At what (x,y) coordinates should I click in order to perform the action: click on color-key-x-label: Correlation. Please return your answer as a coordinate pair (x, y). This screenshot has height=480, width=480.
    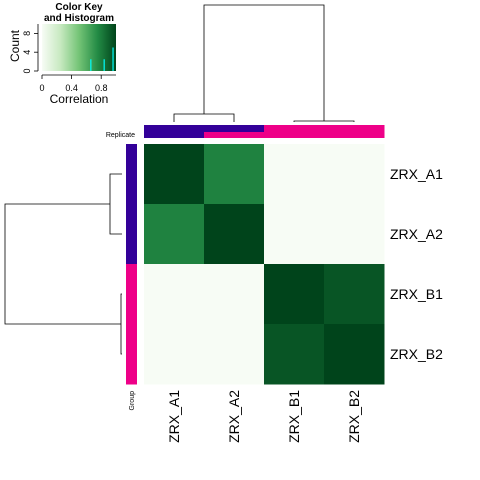
    Looking at the image, I should click on (79, 99).